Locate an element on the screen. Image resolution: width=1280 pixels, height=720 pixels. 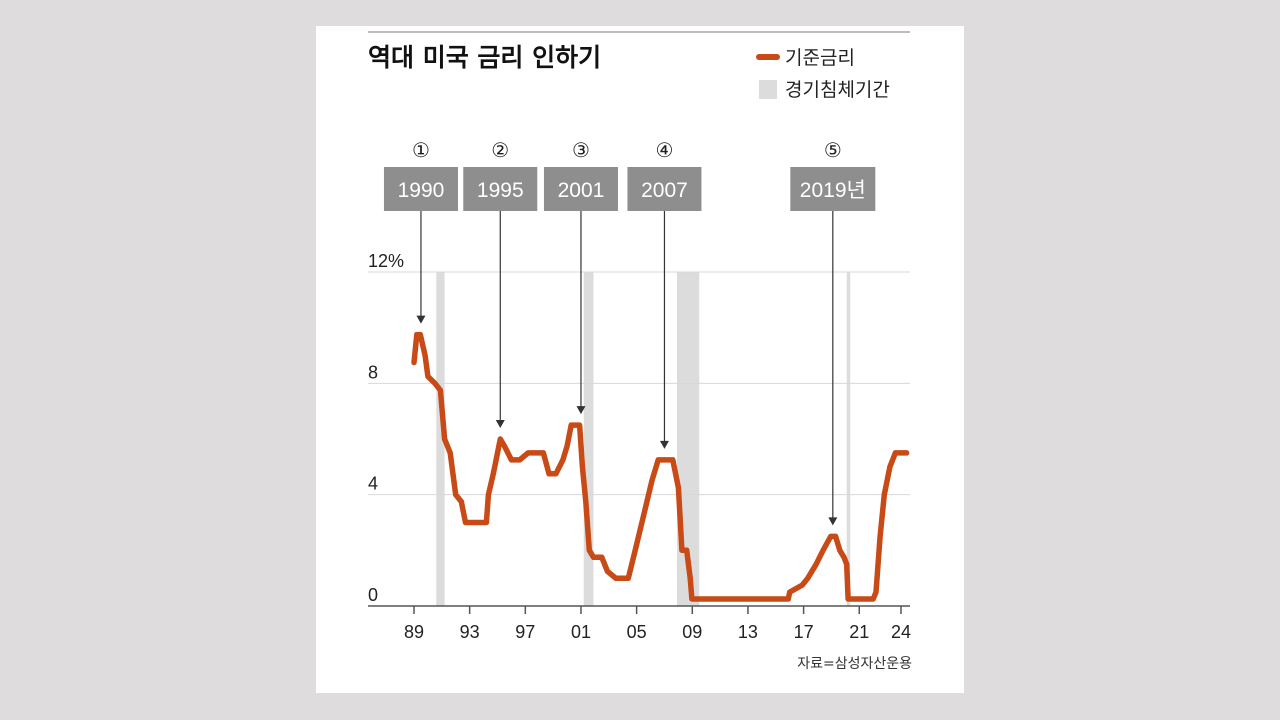
event-label: 1995 is located at coordinates (500, 190).